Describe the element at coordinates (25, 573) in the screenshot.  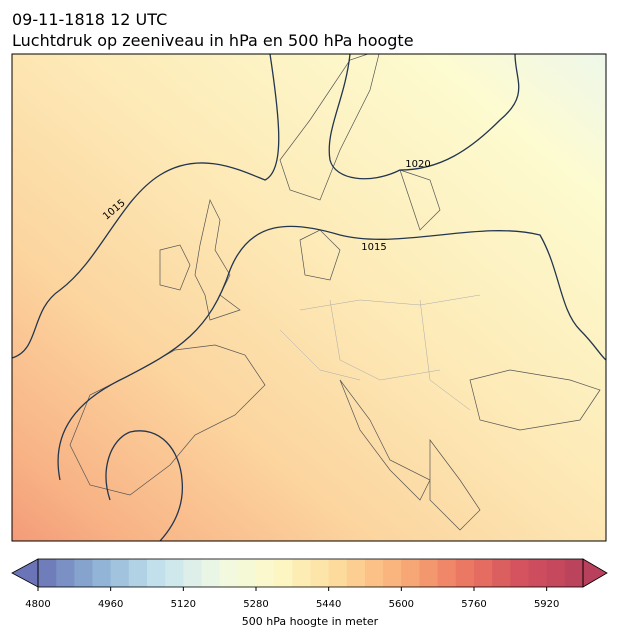
I see `colorbar-extend-low` at that location.